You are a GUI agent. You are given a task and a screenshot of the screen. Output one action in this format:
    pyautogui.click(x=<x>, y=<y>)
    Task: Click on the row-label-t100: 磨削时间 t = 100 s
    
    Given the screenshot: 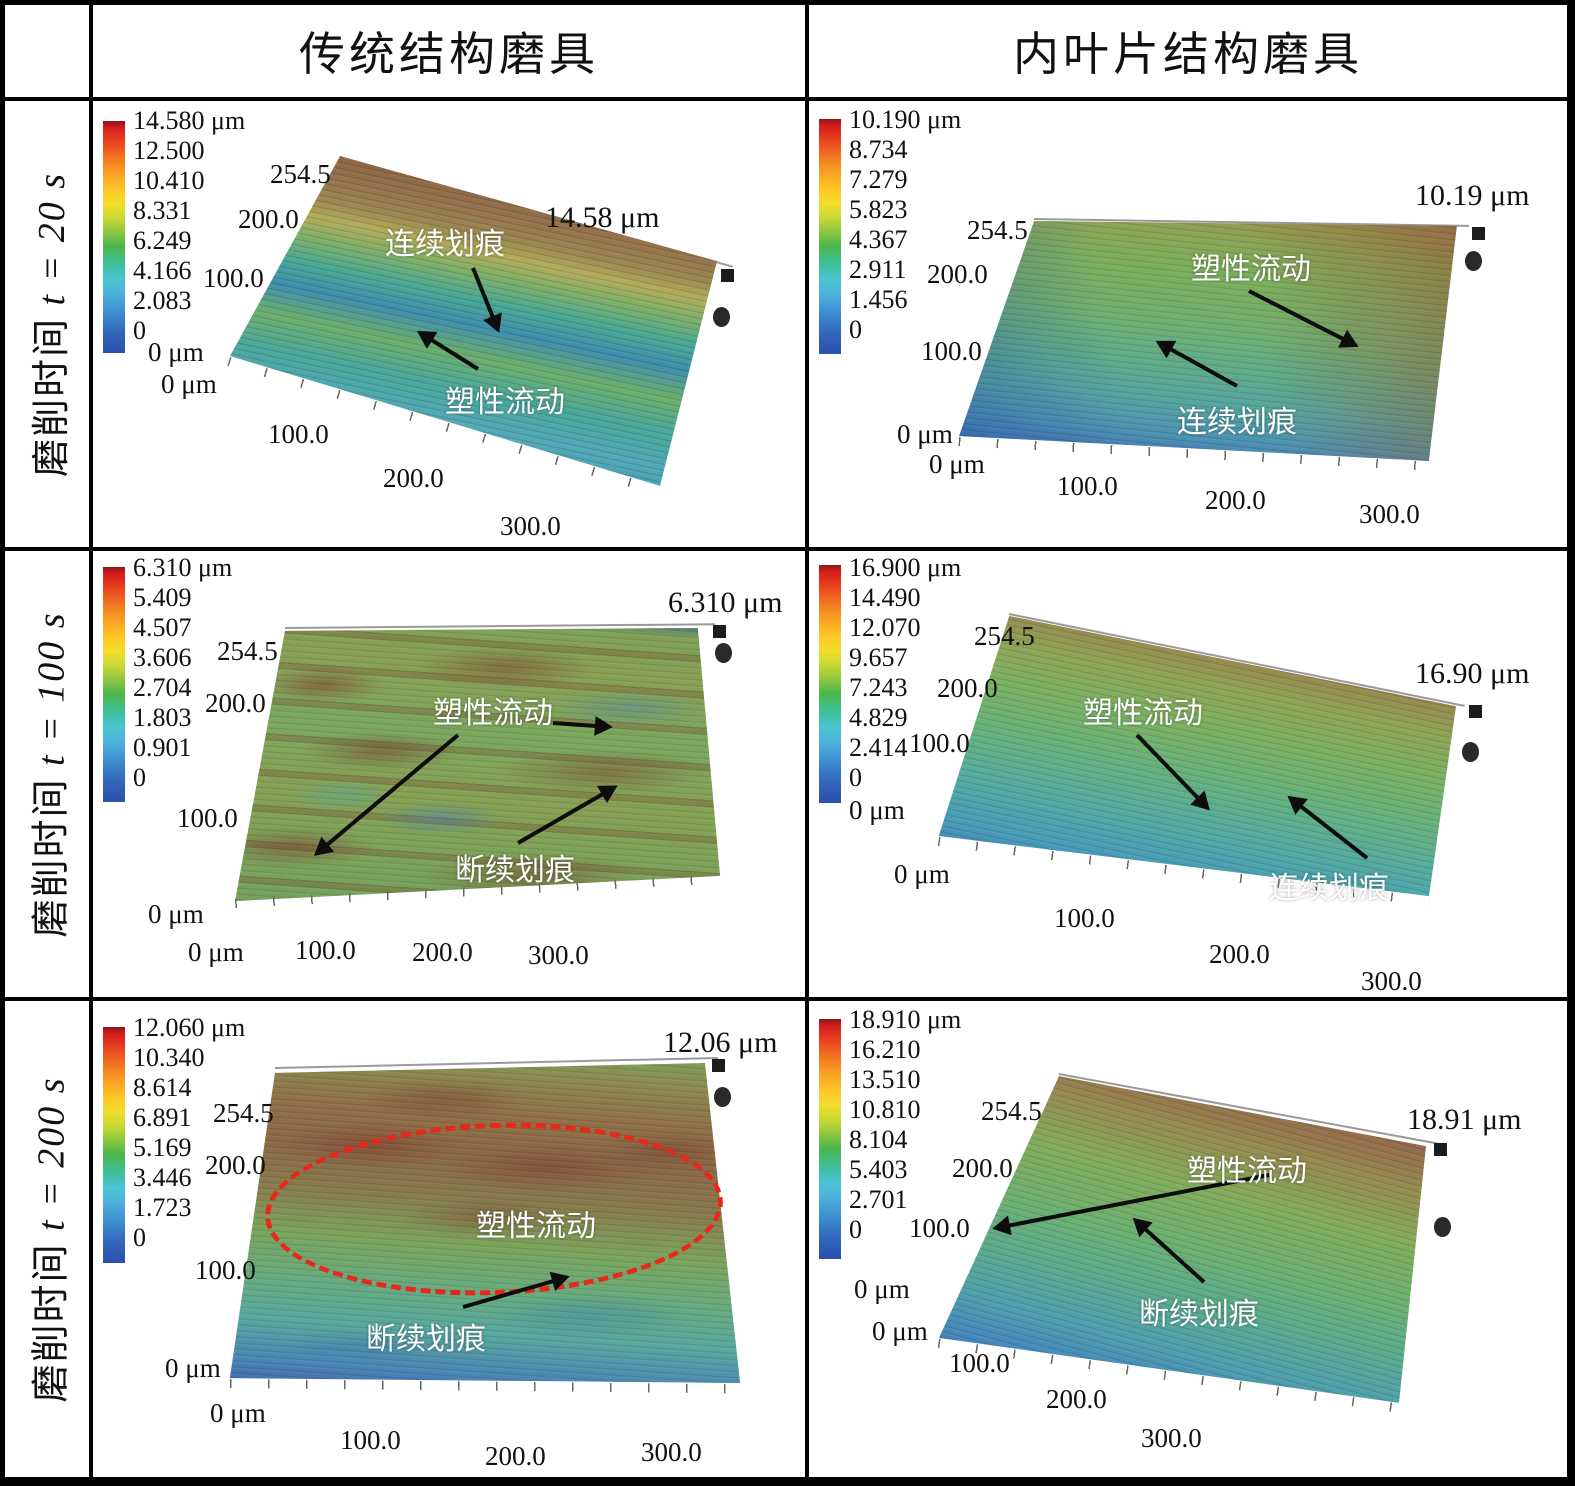 What is the action you would take?
    pyautogui.click(x=47, y=774)
    